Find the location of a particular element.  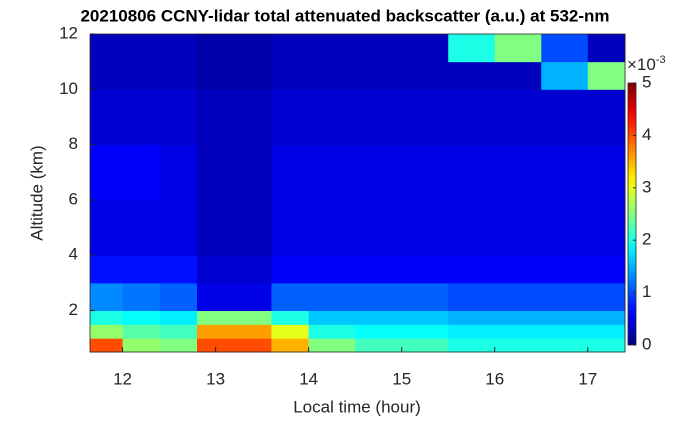

colorbar-tick-label: 4 is located at coordinates (646, 134).